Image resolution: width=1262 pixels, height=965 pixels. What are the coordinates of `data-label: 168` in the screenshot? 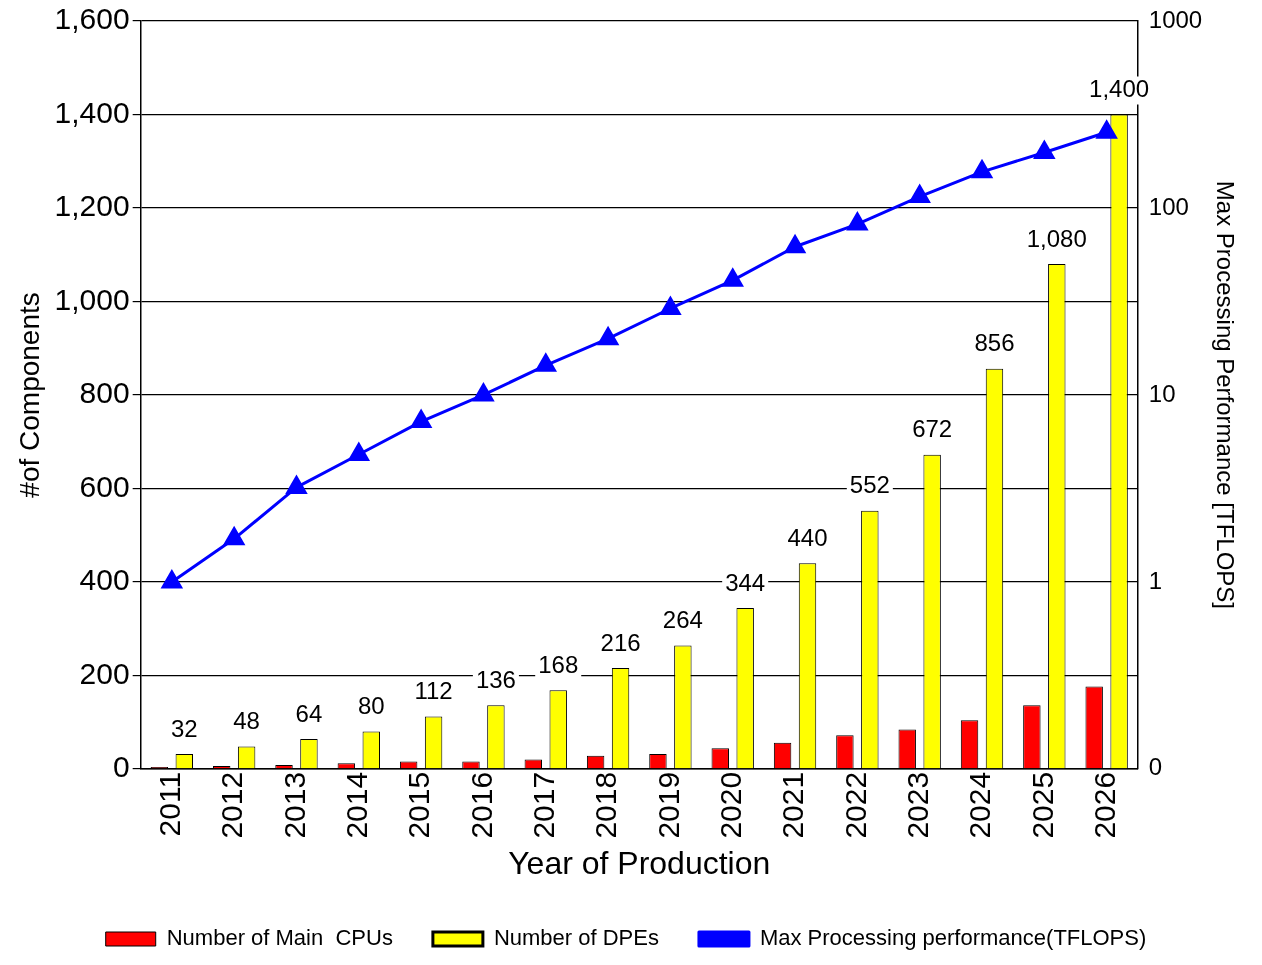 It's located at (558, 664).